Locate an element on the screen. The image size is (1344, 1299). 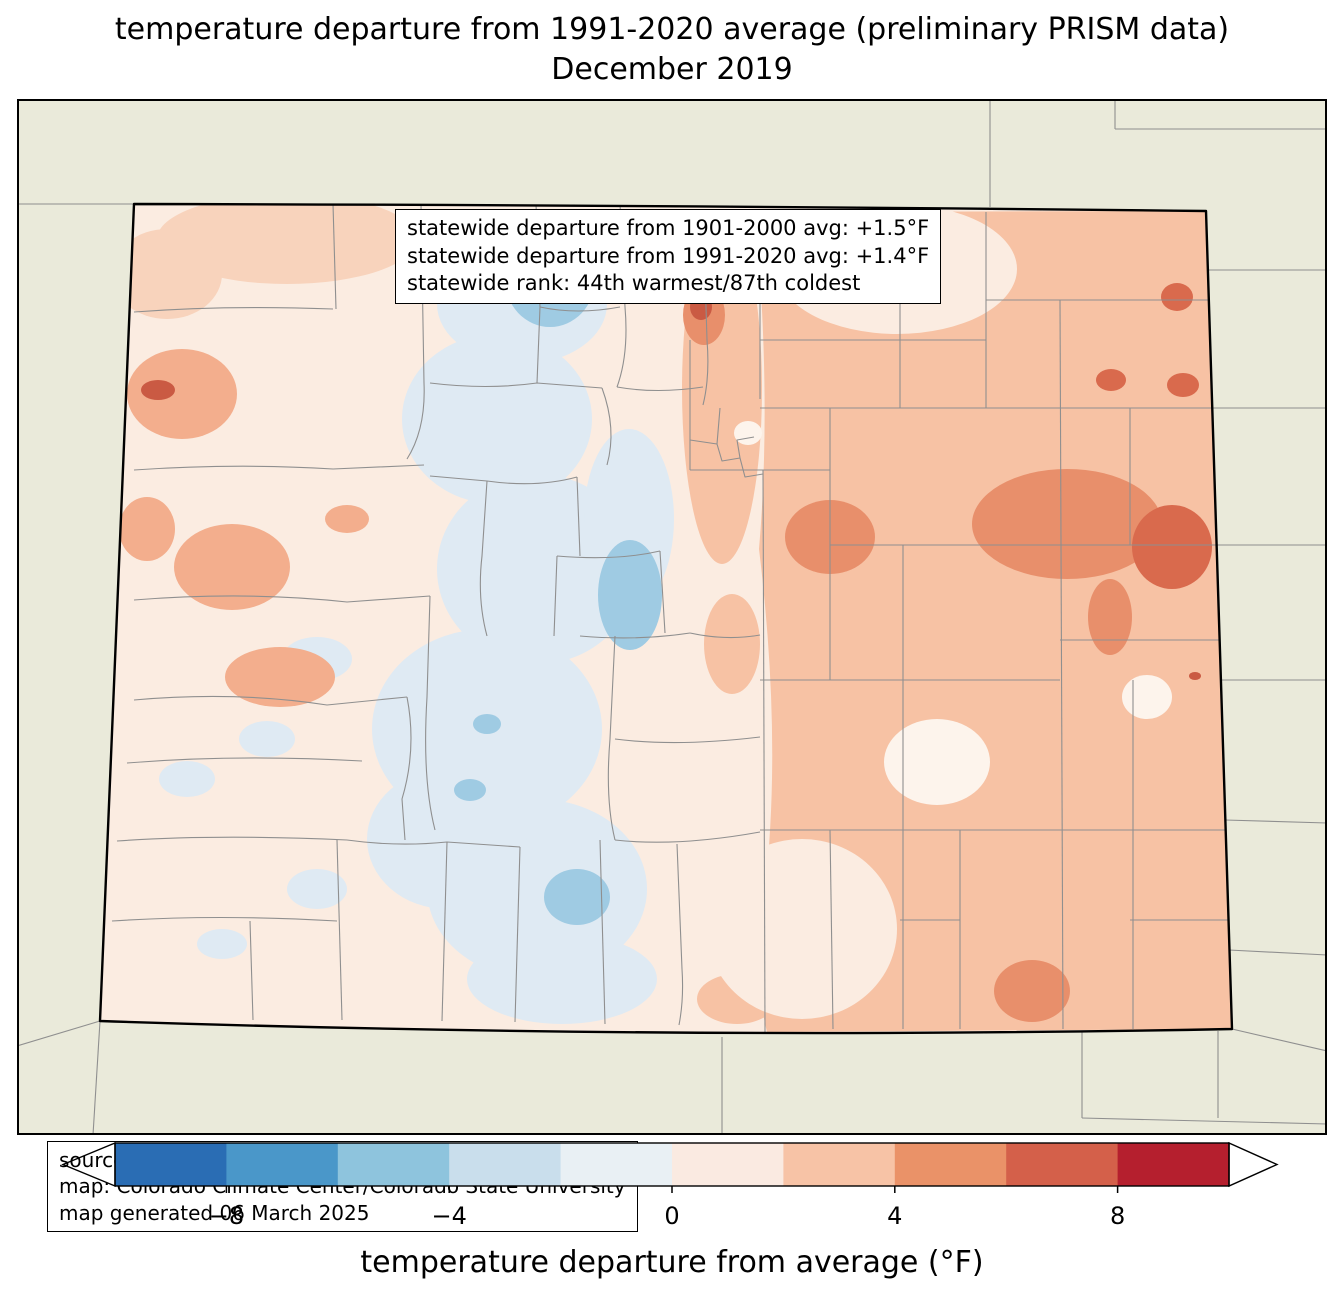
colorbar-tick-label: 0 is located at coordinates (671, 1216).